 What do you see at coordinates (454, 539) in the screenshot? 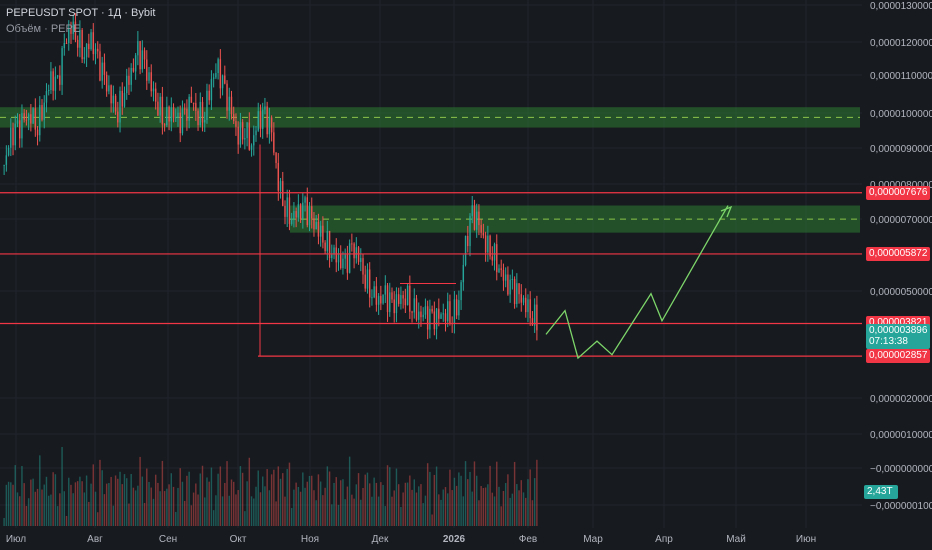
I see `time-tick-label: 2026` at bounding box center [454, 539].